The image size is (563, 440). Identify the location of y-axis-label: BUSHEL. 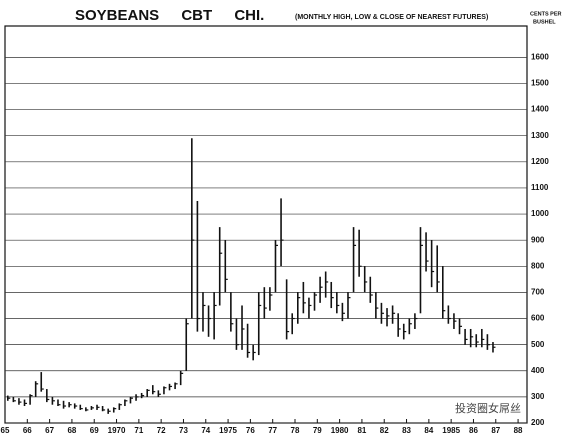
(544, 22).